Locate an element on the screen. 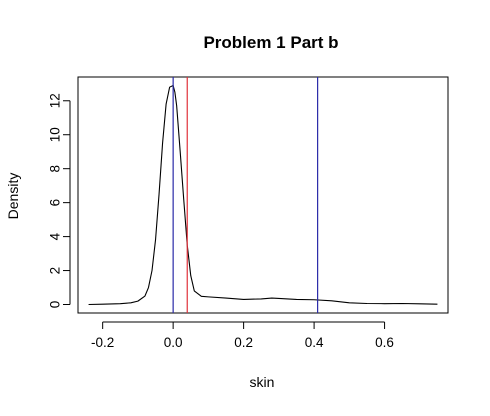  y-tick-label: 8 is located at coordinates (55, 169).